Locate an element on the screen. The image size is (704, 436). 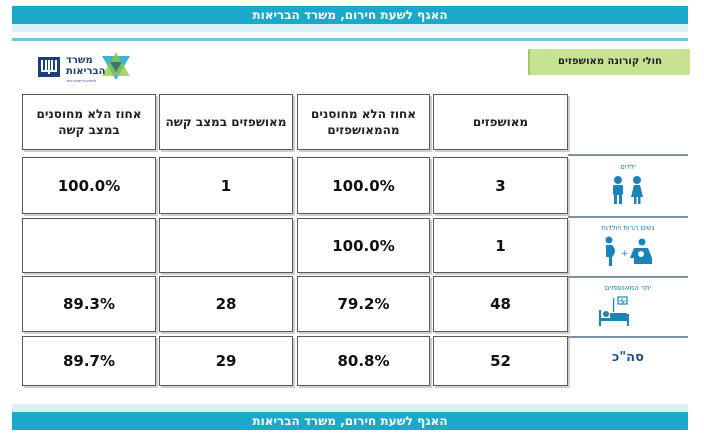
ministry-logo: משרד הבריאות לחיים בריאים יותר is located at coordinates (86, 68).